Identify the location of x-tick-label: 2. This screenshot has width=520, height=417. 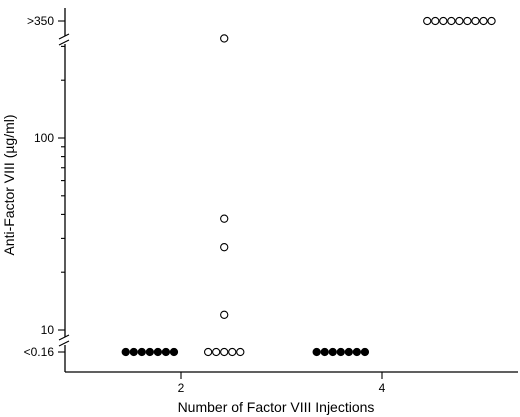
(181, 388).